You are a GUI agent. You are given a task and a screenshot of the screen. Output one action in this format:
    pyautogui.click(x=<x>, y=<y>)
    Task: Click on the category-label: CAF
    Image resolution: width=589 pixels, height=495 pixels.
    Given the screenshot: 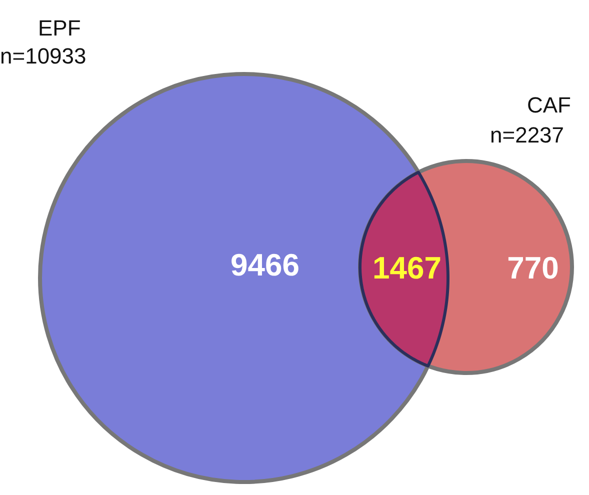 What is the action you would take?
    pyautogui.click(x=549, y=105)
    